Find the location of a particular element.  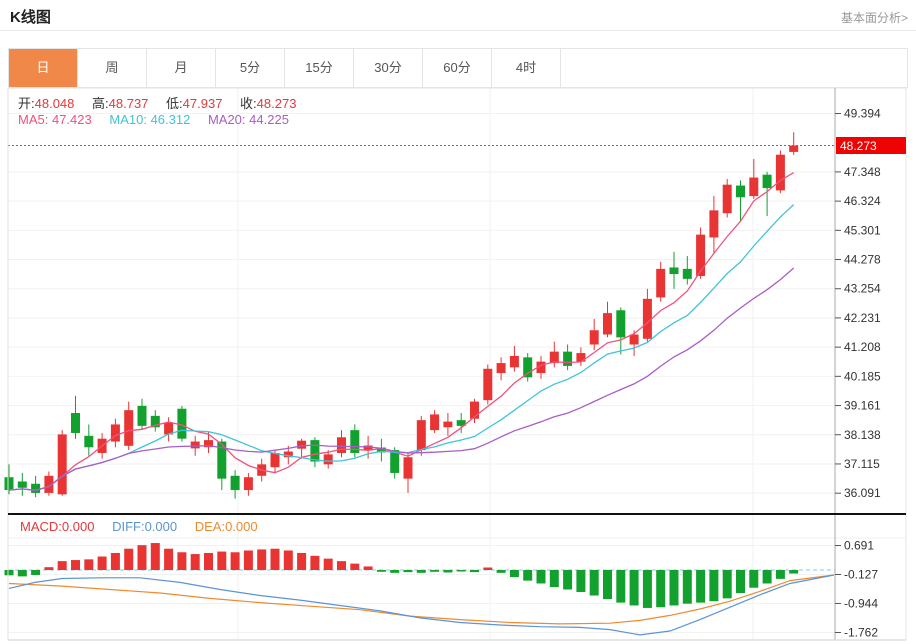

macd-axis-label: 0.691 is located at coordinates (859, 545).